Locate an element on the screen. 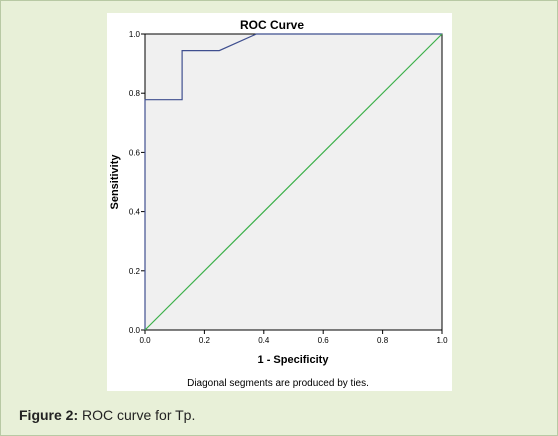 This screenshot has width=558, height=436. x-tick-label: 1.0 is located at coordinates (442, 340).